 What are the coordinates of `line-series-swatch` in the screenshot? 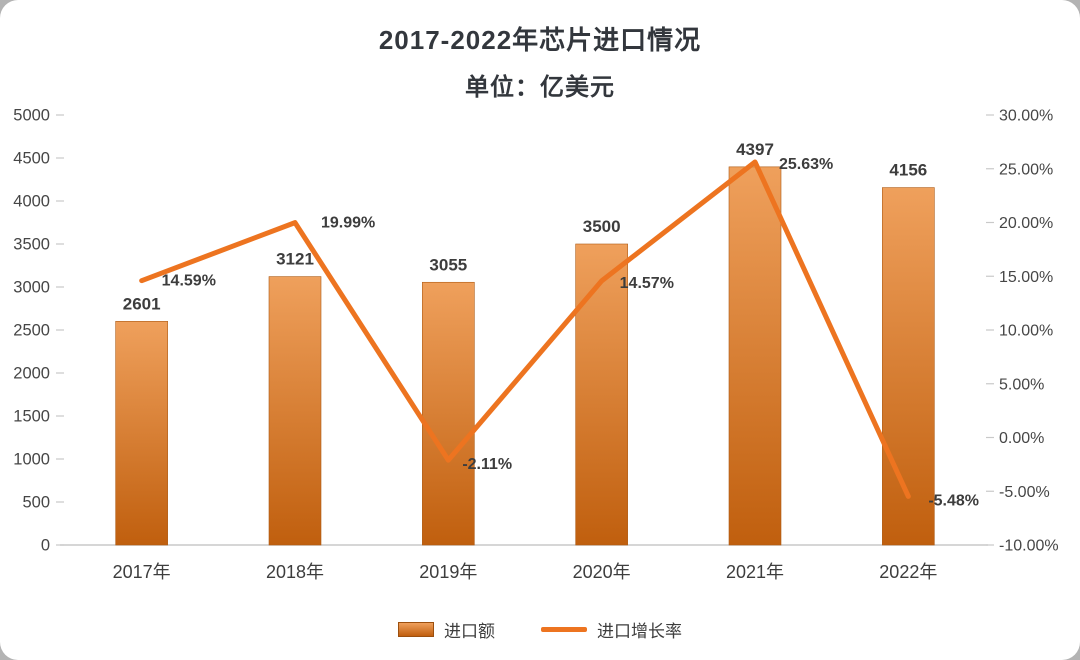 It's located at (564, 629).